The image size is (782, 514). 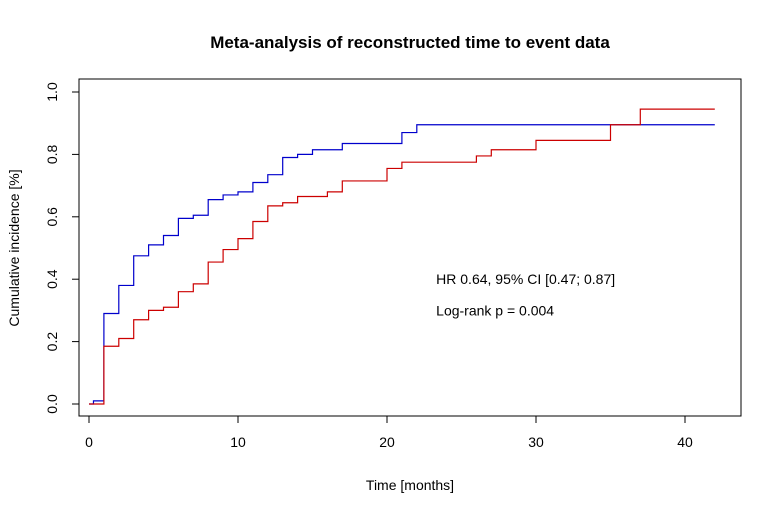 What do you see at coordinates (89, 442) in the screenshot?
I see `x-tick-label: 0` at bounding box center [89, 442].